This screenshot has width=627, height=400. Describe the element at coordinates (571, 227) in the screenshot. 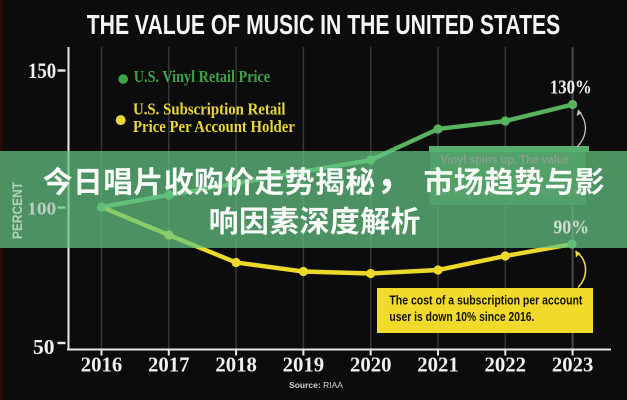

I see `svg-text: 90%` at that location.